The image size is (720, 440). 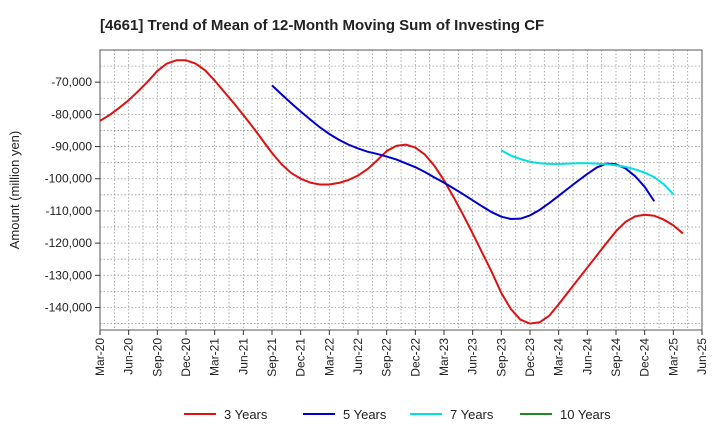 I want to click on y-tick-label: -120,000, so click(x=69, y=243).